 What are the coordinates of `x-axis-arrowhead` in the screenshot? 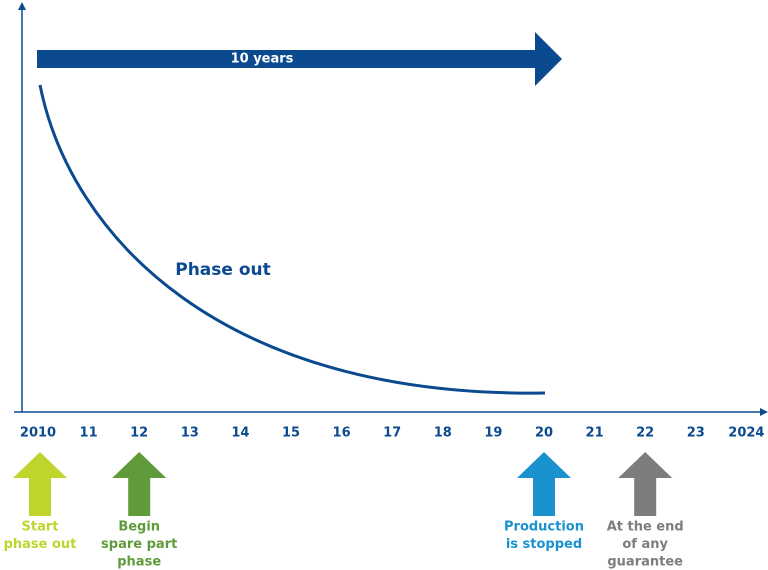 It's located at (764, 412).